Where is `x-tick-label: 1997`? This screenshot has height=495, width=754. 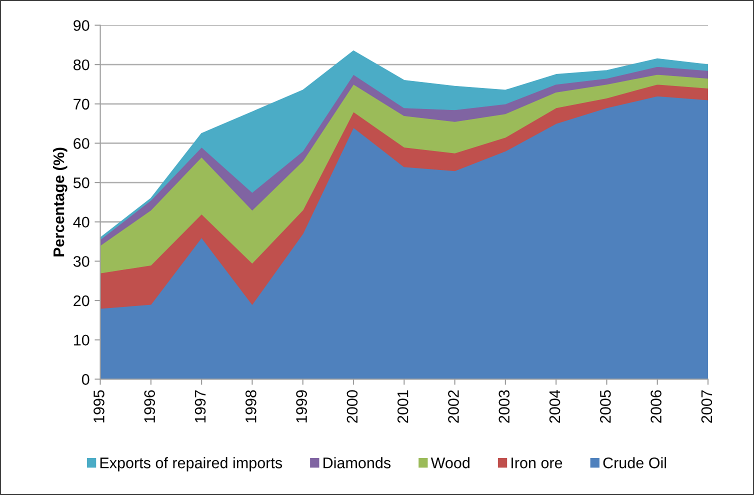
x-tick-label: 1997 is located at coordinates (200, 406).